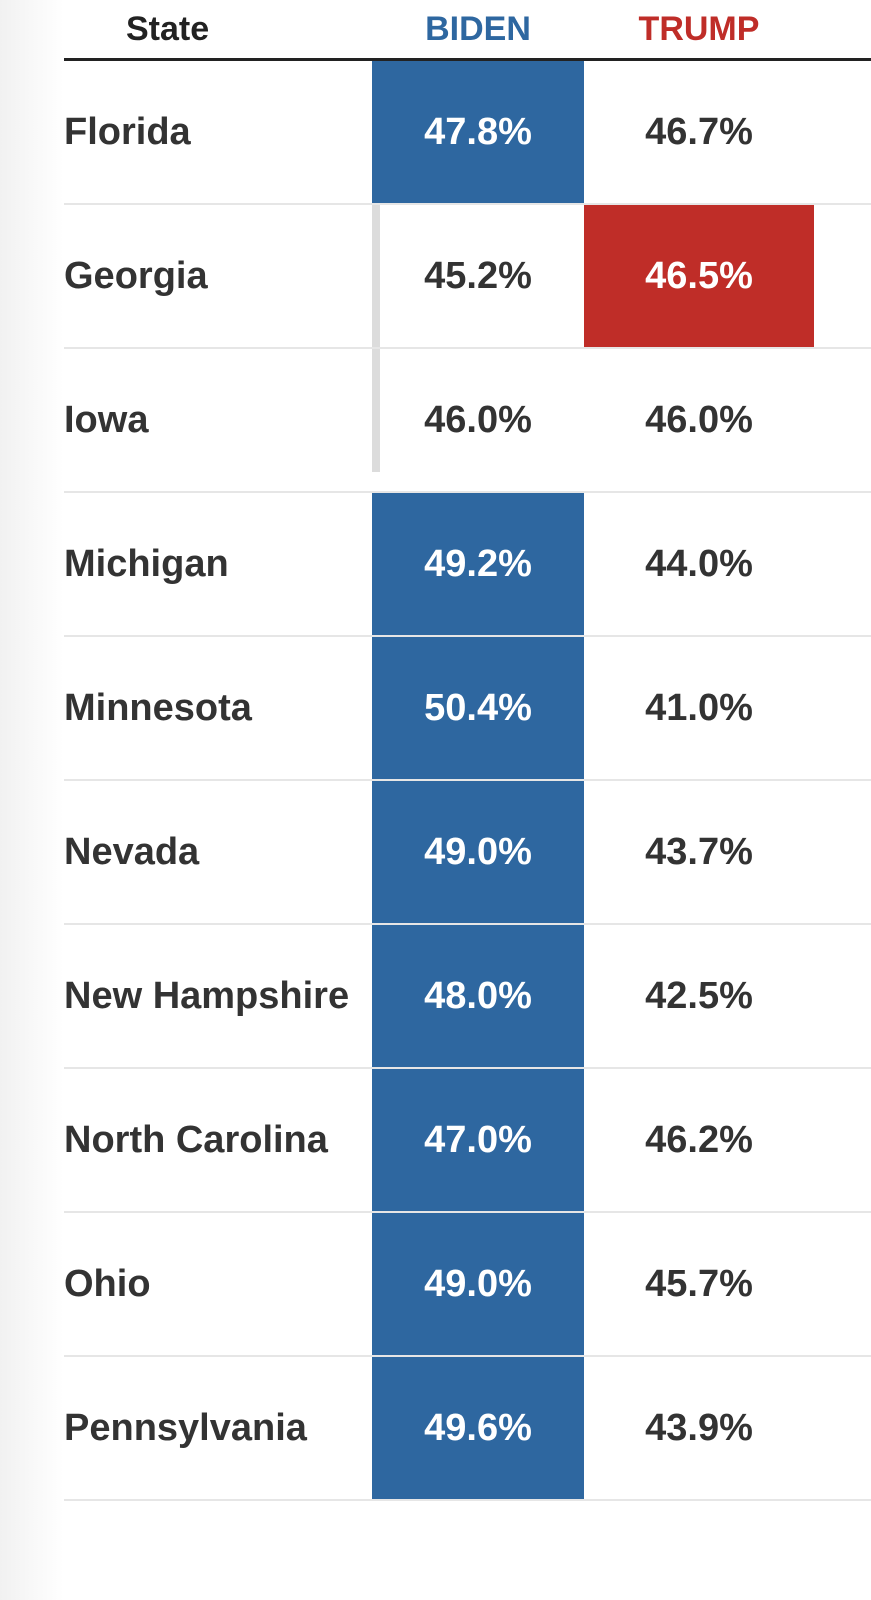  What do you see at coordinates (185, 1428) in the screenshot?
I see `state-cell: Pennsylvania` at bounding box center [185, 1428].